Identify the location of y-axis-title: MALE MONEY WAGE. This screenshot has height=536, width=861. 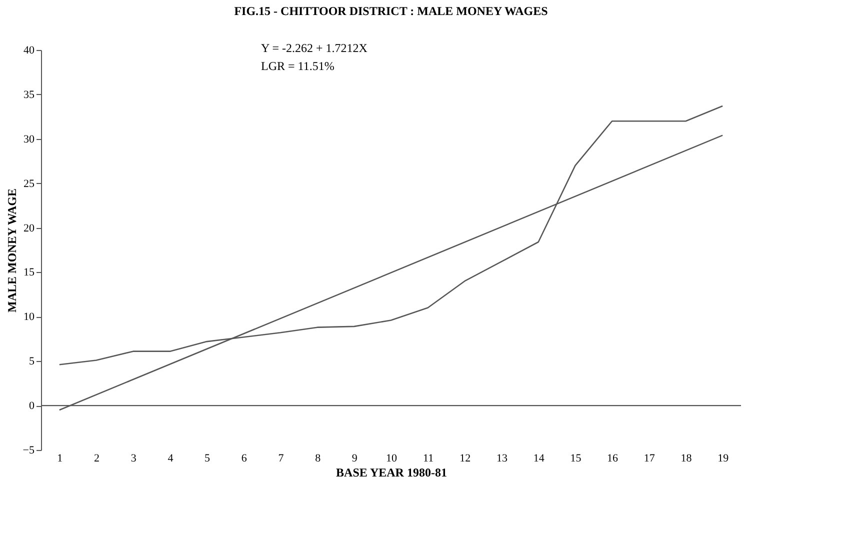
(11, 250).